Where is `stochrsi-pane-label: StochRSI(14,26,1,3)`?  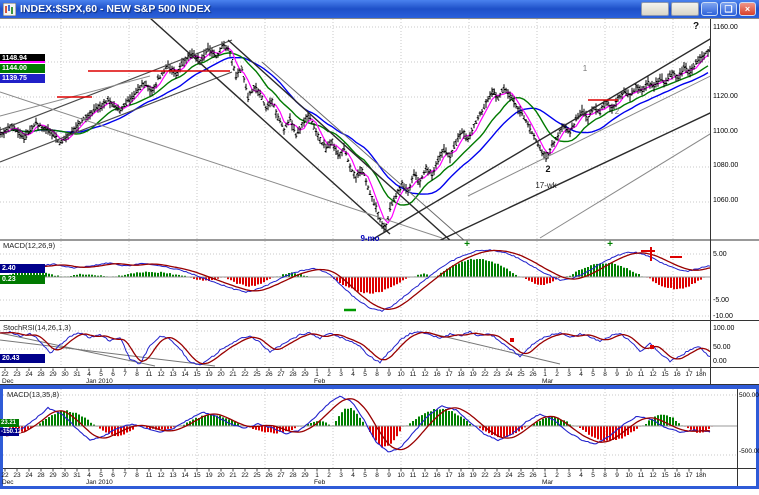
stochrsi-pane-label: StochRSI(14,26,1,3) is located at coordinates (37, 327).